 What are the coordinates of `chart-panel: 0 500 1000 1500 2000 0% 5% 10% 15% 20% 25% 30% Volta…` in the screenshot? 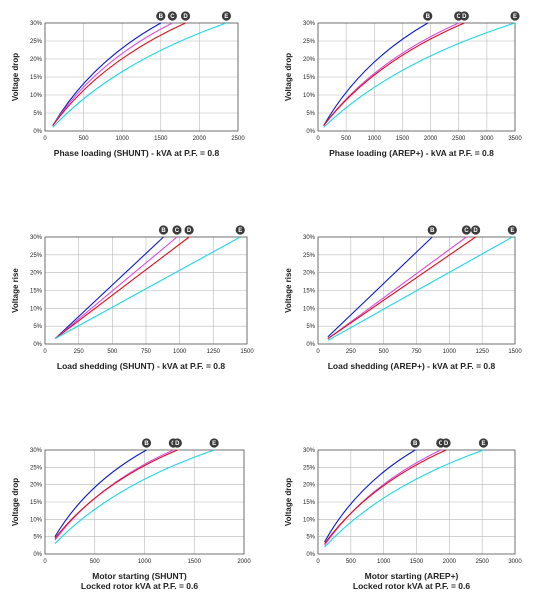 It's located at (131, 514).